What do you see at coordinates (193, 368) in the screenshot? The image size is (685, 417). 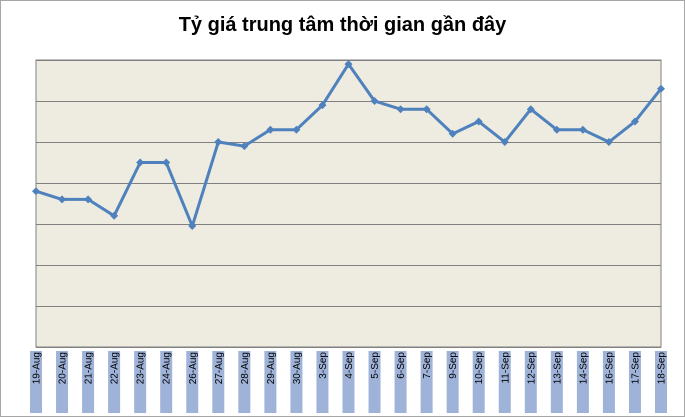 I see `x-tick-label: 26-Aug` at bounding box center [193, 368].